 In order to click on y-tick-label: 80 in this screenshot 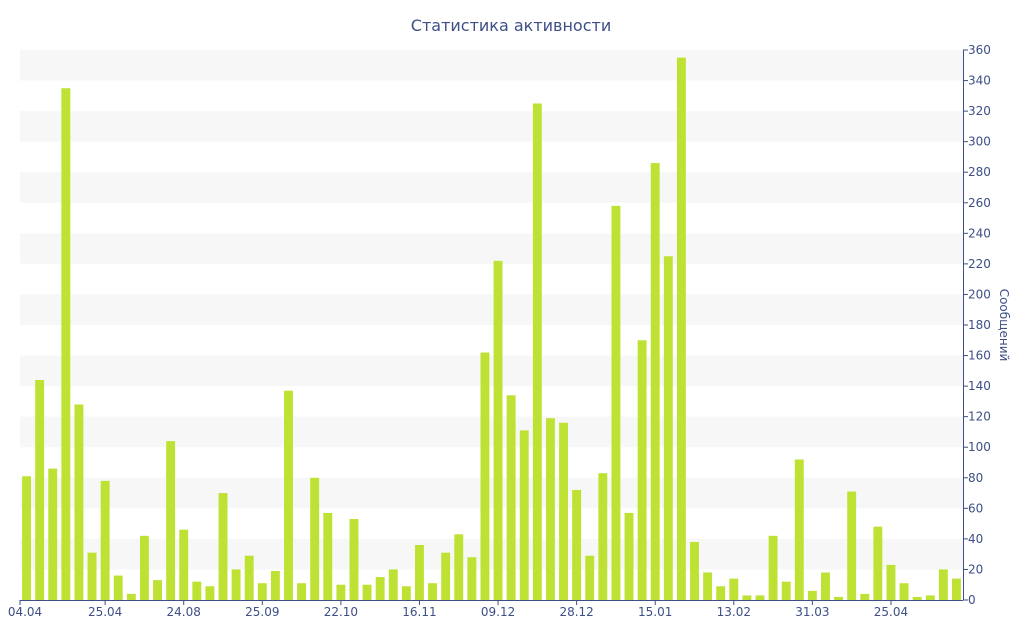, I will do `click(975, 478)`.